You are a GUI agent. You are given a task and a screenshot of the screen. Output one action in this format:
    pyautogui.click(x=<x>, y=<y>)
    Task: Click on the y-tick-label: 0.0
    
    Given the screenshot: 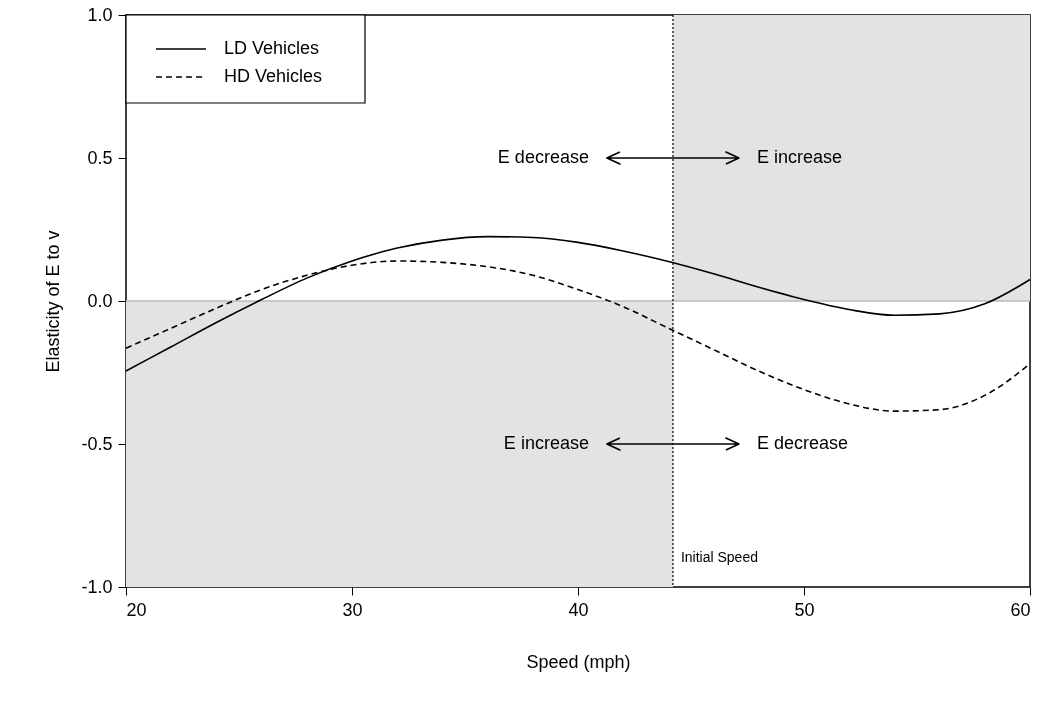 What is the action you would take?
    pyautogui.click(x=100, y=300)
    